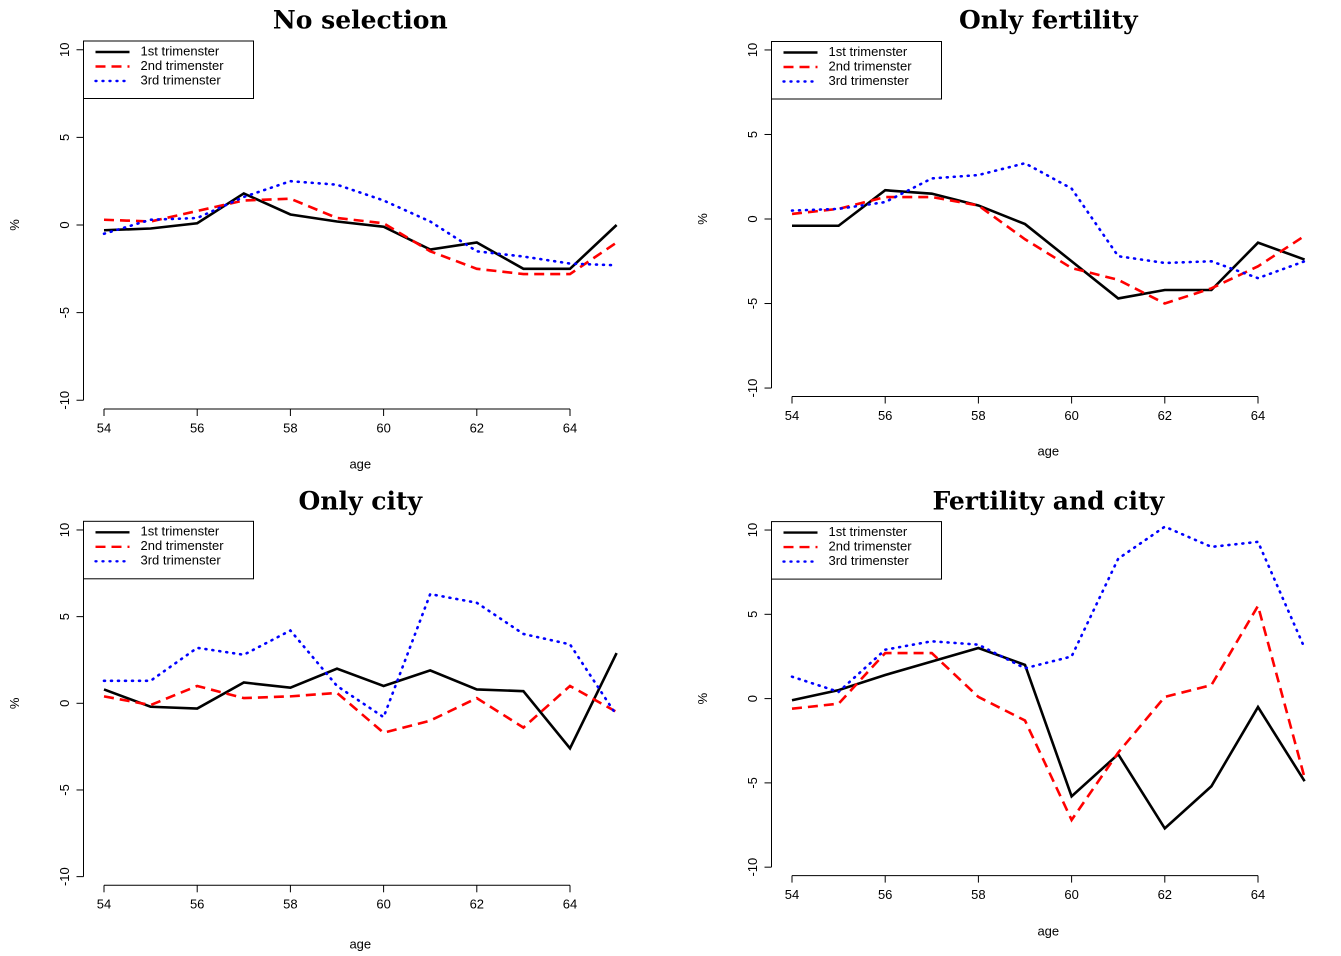 Image resolution: width=1341 pixels, height=956 pixels. I want to click on chart-title: Fertility and city, so click(1048, 501).